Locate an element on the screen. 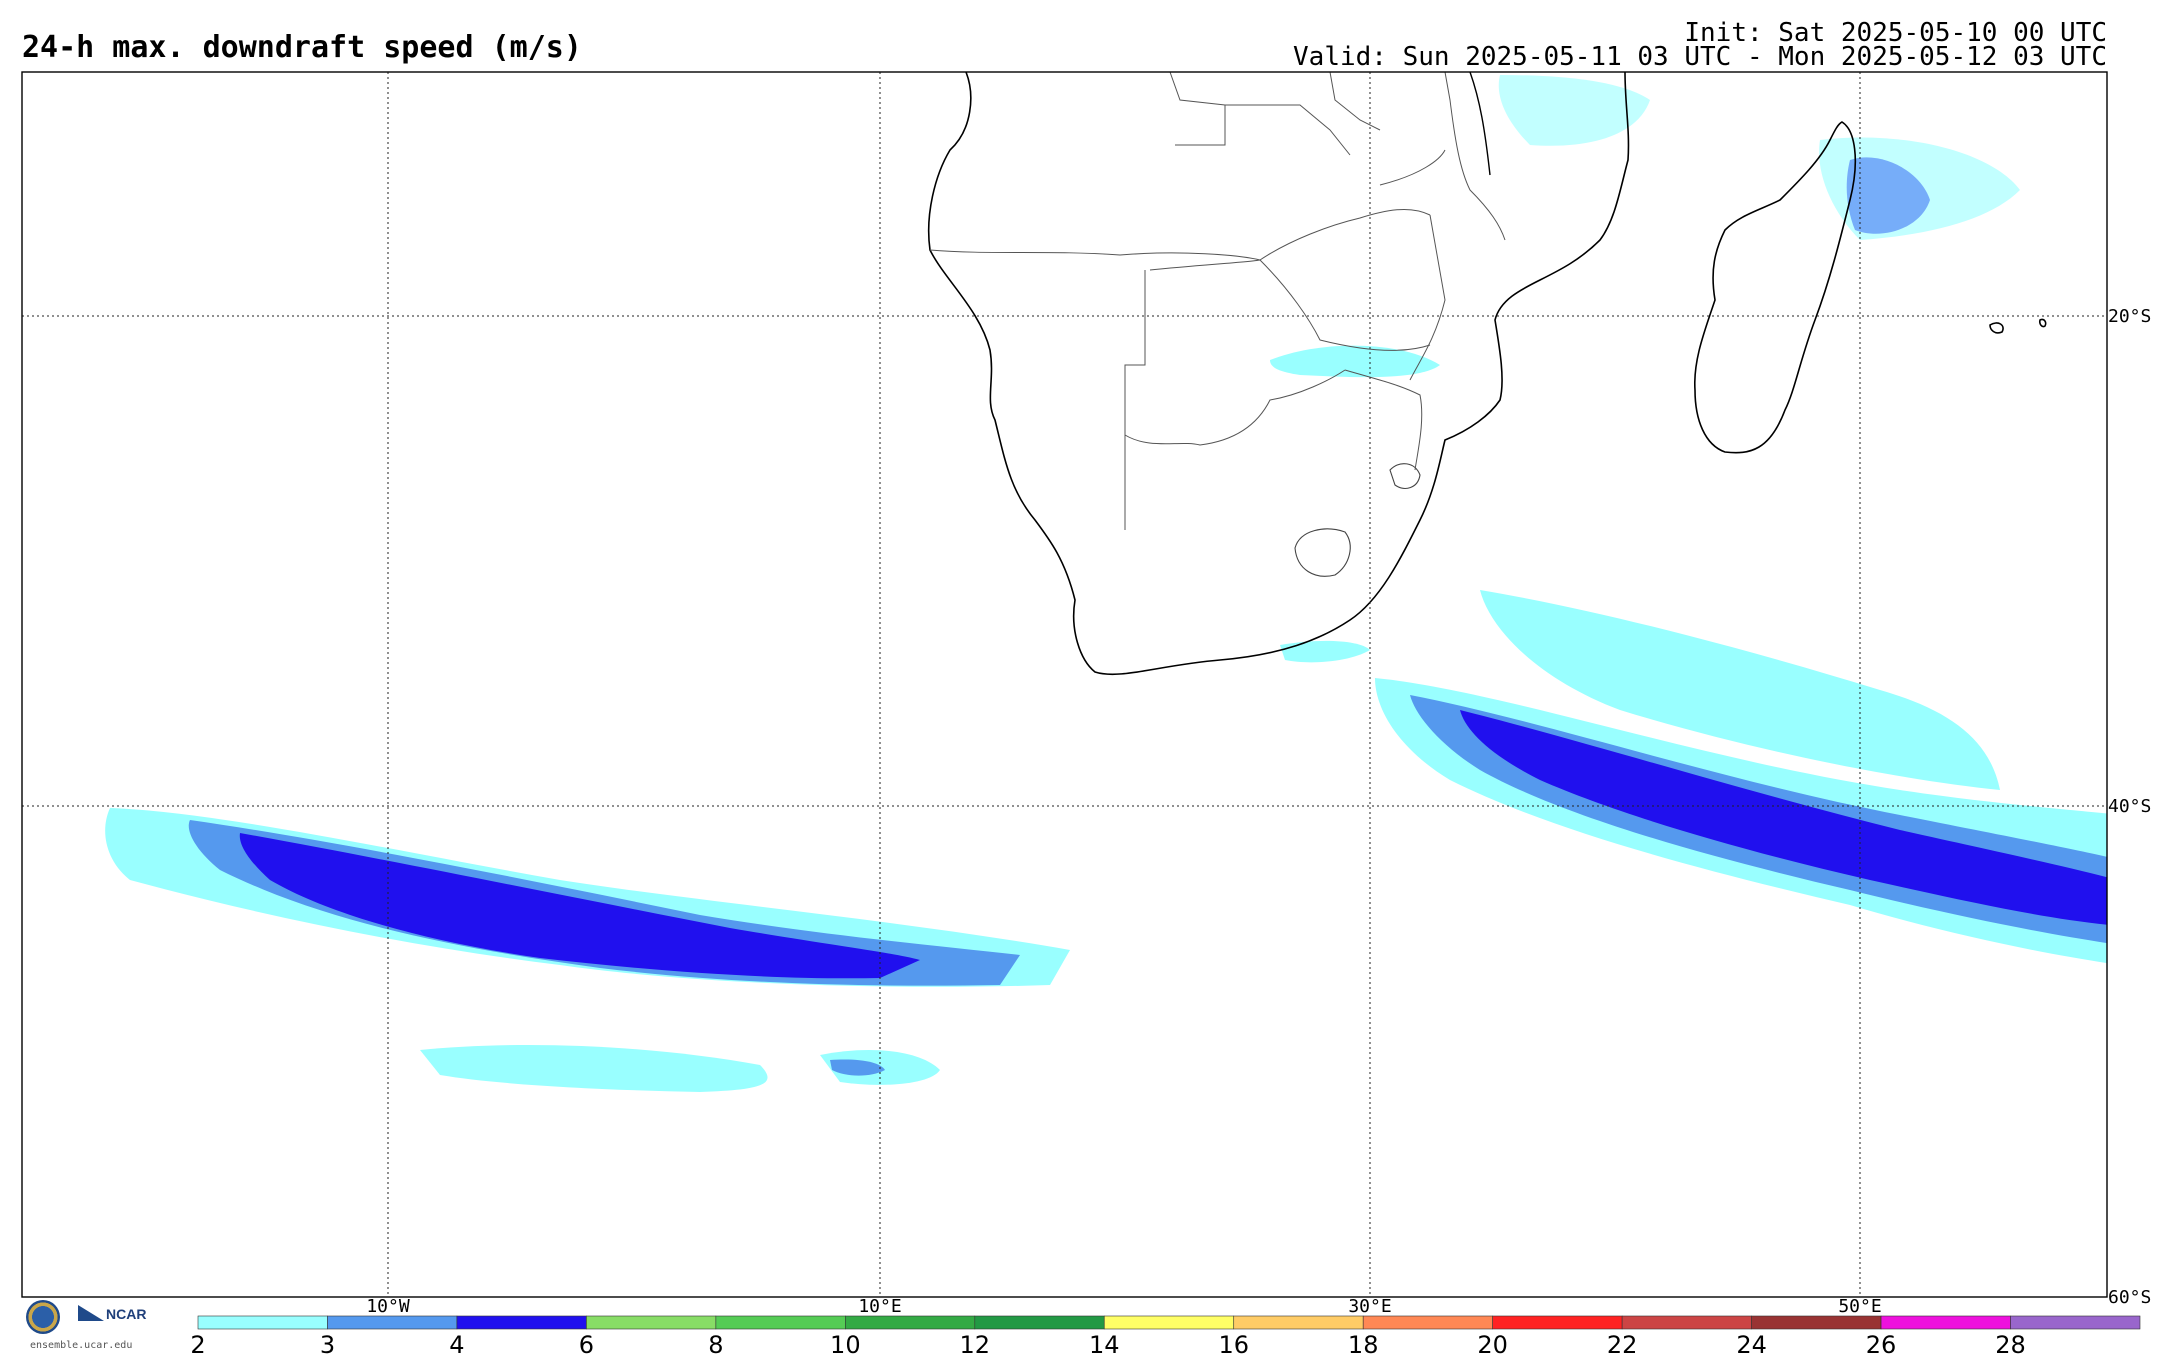 The width and height of the screenshot is (2160, 1354). country-borders is located at coordinates (1217, 301).